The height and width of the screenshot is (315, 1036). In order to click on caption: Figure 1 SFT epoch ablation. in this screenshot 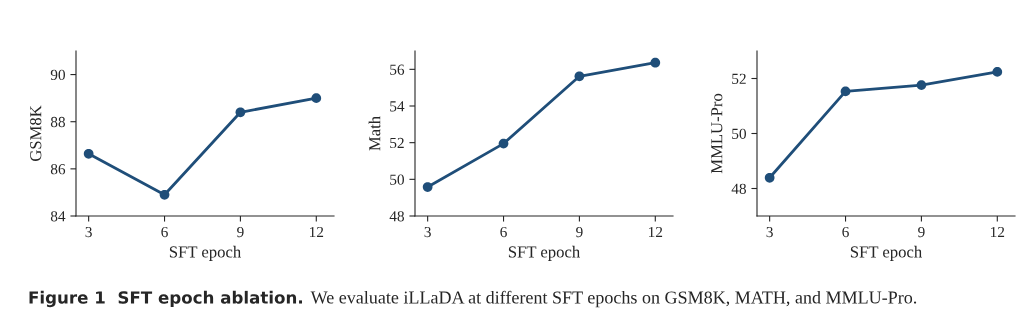, I will do `click(165, 299)`.